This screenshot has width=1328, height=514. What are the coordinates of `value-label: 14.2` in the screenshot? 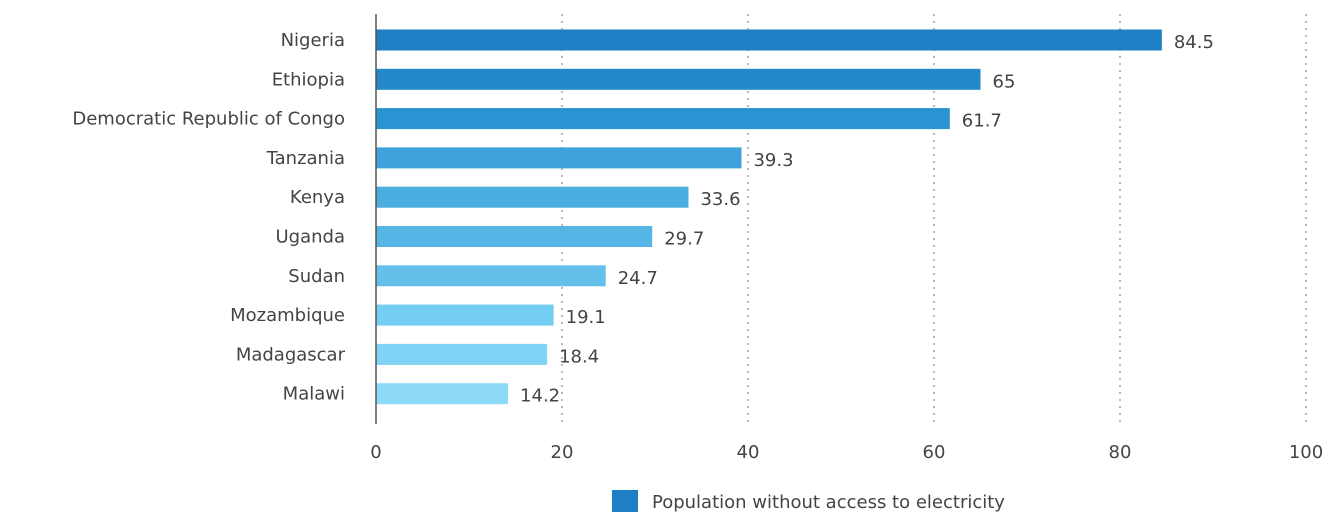 It's located at (540, 396).